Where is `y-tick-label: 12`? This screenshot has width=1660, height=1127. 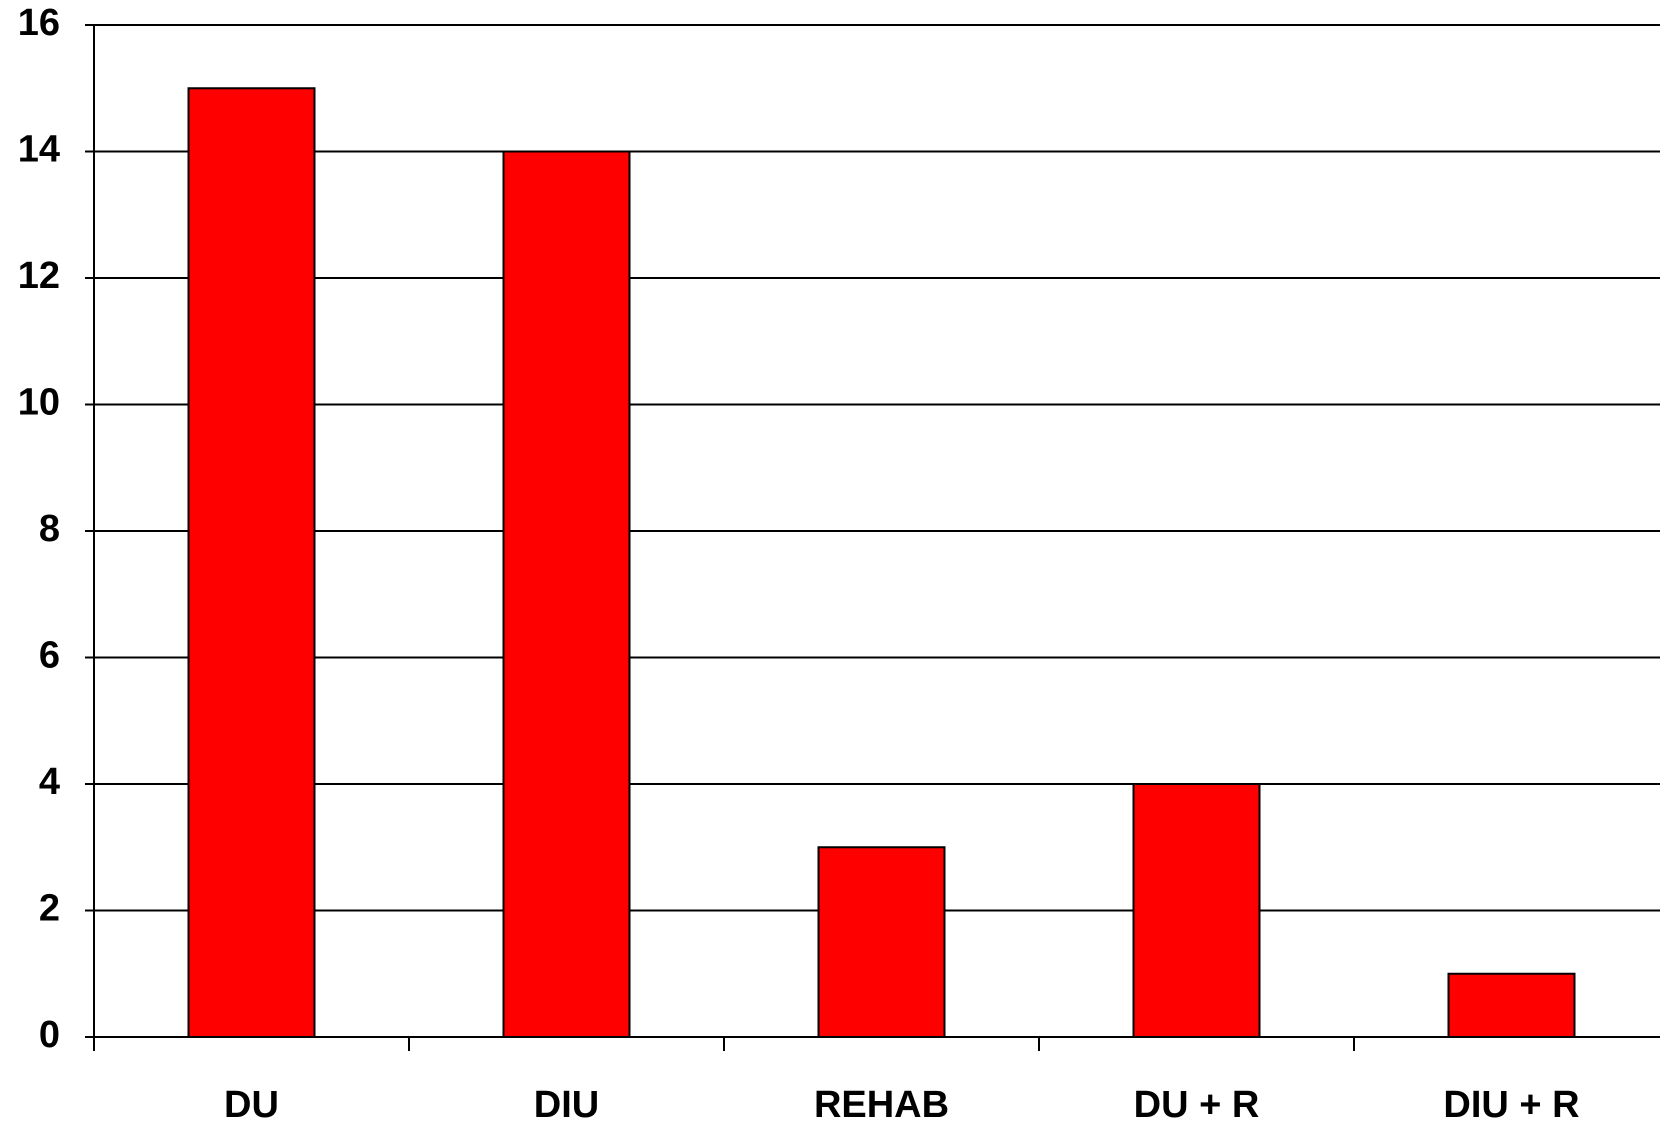
y-tick-label: 12 is located at coordinates (39, 276).